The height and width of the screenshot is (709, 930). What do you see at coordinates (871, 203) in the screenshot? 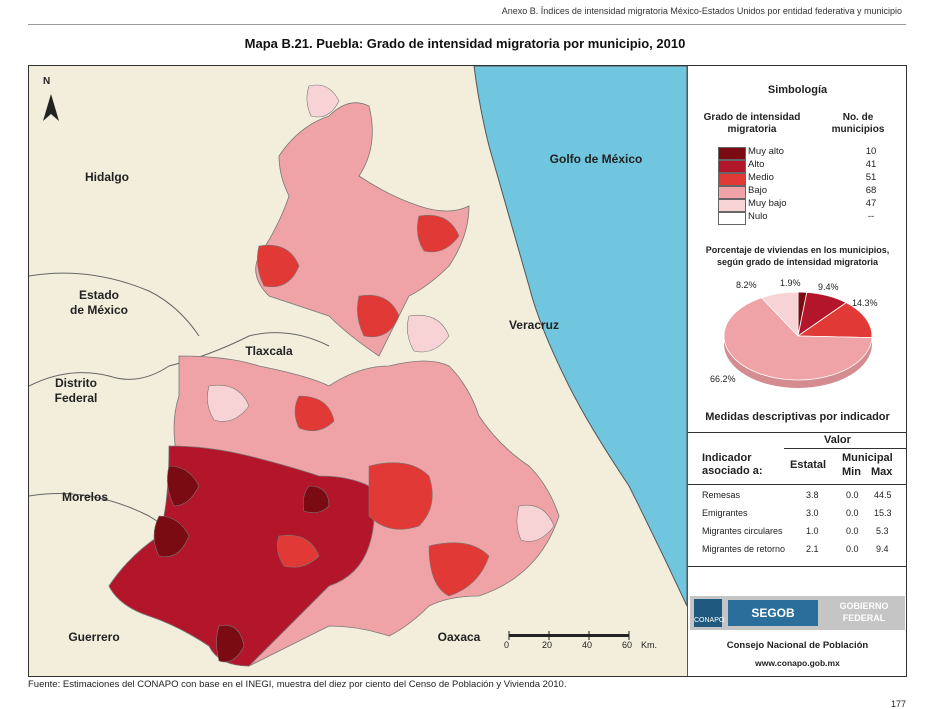
I see `legend-count: 47` at bounding box center [871, 203].